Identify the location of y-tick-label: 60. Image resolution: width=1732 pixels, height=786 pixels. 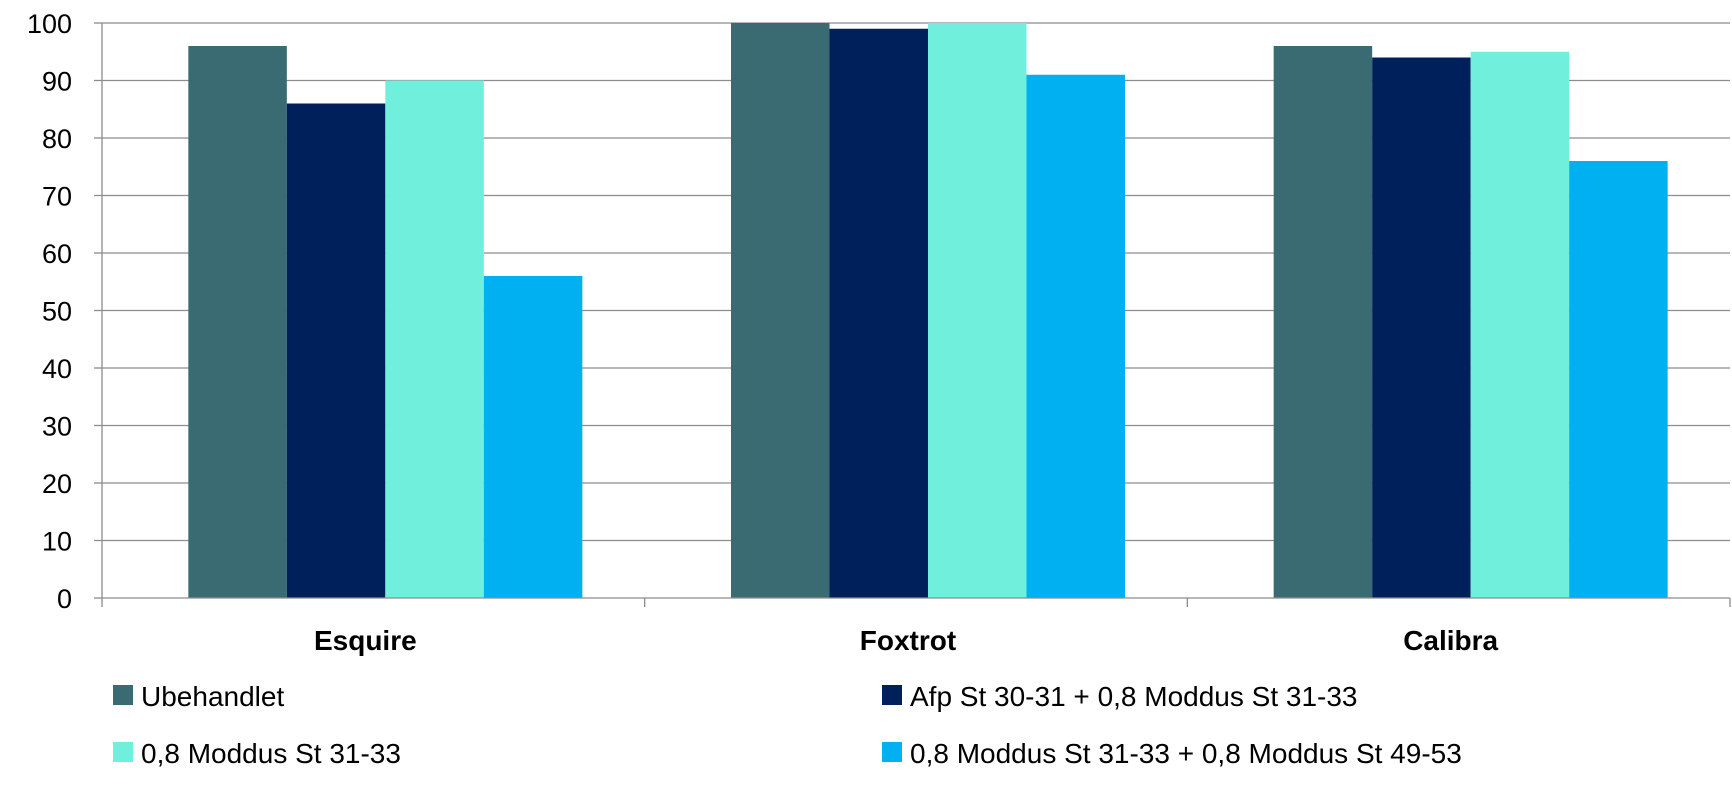
(57, 254).